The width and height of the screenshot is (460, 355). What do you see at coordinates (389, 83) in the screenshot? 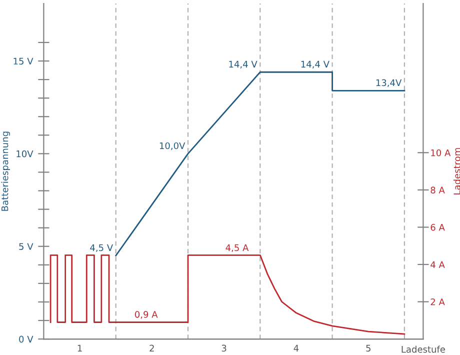
I see `annotation: 13,4V` at bounding box center [389, 83].